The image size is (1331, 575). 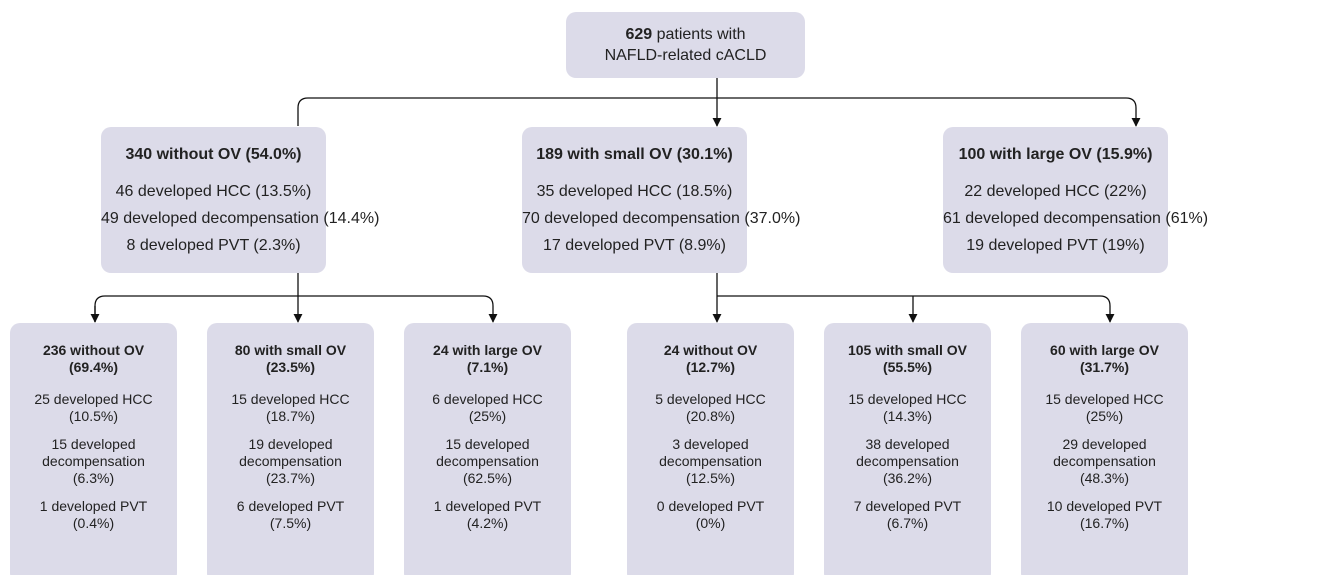 What do you see at coordinates (290, 358) in the screenshot?
I see `subgroup-title: 80 with small OV (23.5%)` at bounding box center [290, 358].